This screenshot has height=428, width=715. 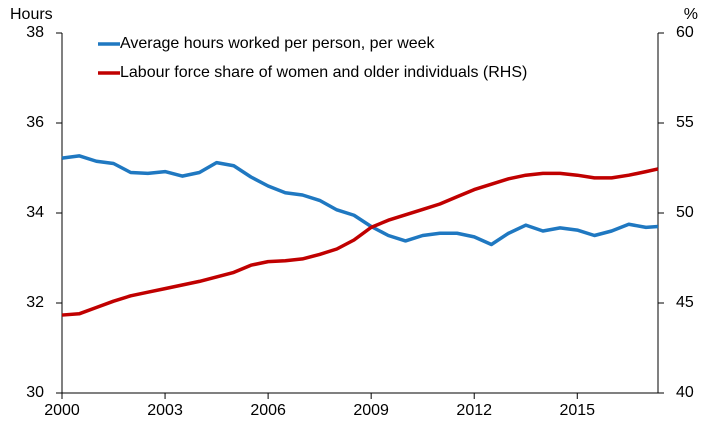 What do you see at coordinates (371, 410) in the screenshot?
I see `x-tick-label: 2009` at bounding box center [371, 410].